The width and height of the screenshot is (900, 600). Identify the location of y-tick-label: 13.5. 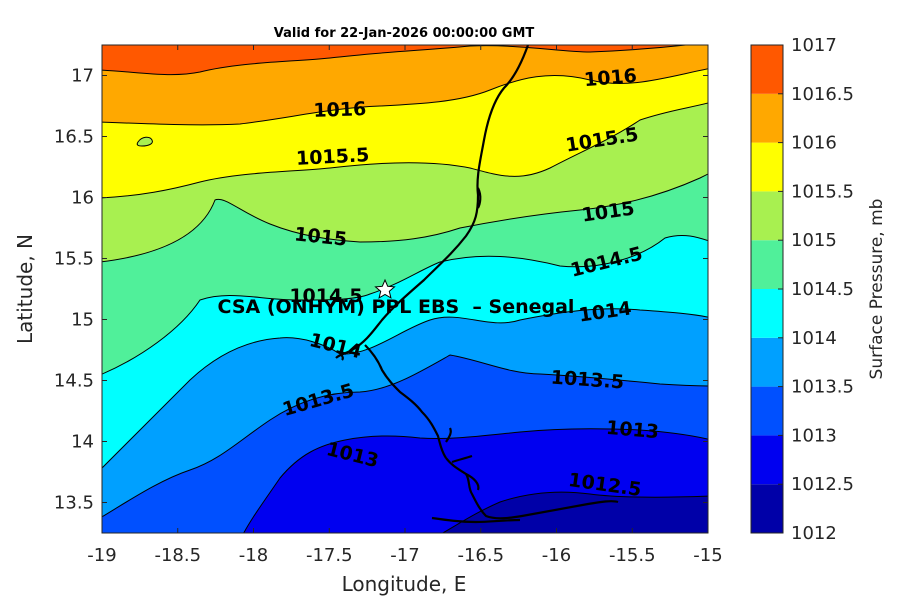
(74, 503).